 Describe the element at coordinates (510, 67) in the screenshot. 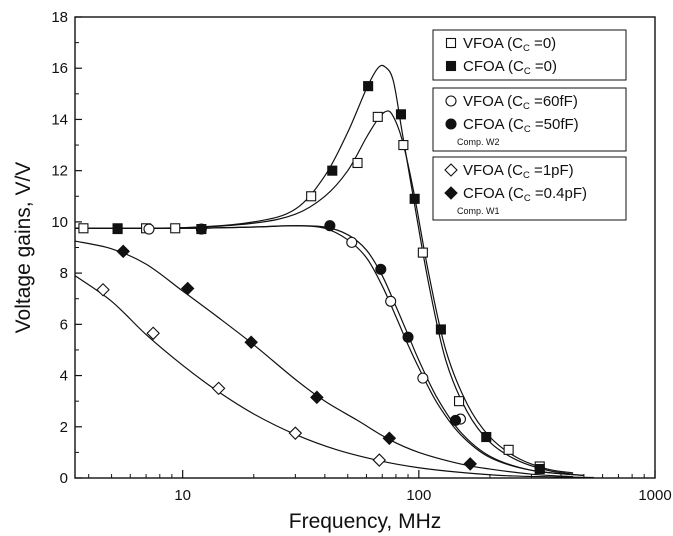

I see `legend-label: CFOA (CC =0)` at that location.